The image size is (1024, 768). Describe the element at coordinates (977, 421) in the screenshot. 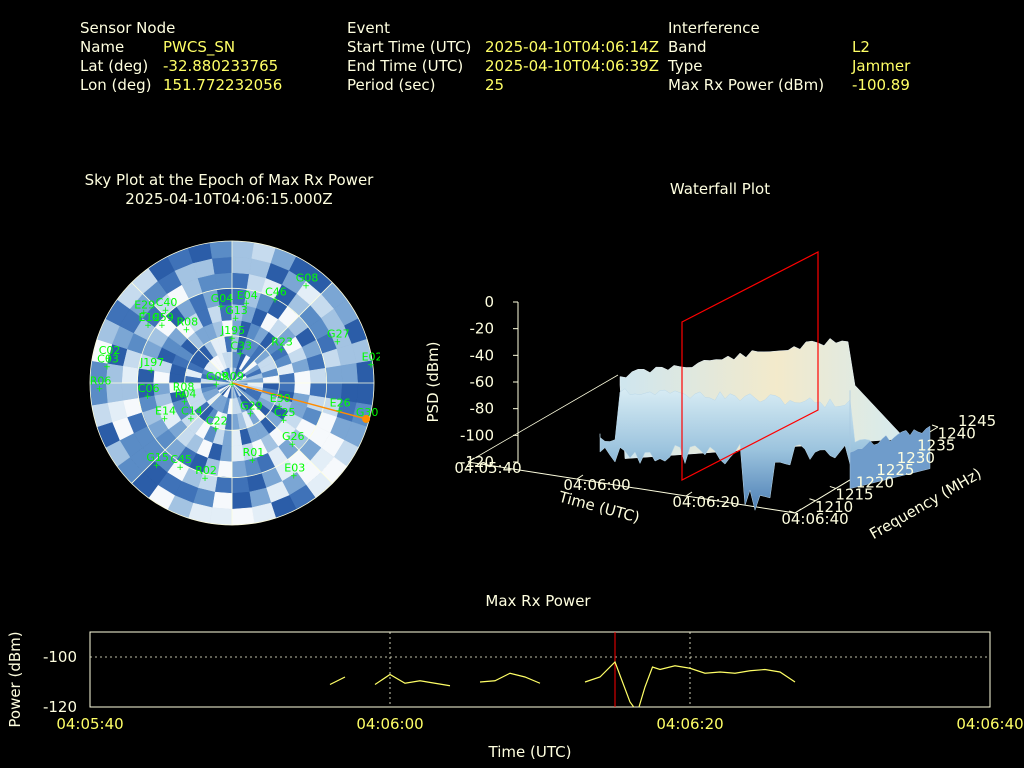

I see `waterfall-freq-tick-label: 1245` at that location.